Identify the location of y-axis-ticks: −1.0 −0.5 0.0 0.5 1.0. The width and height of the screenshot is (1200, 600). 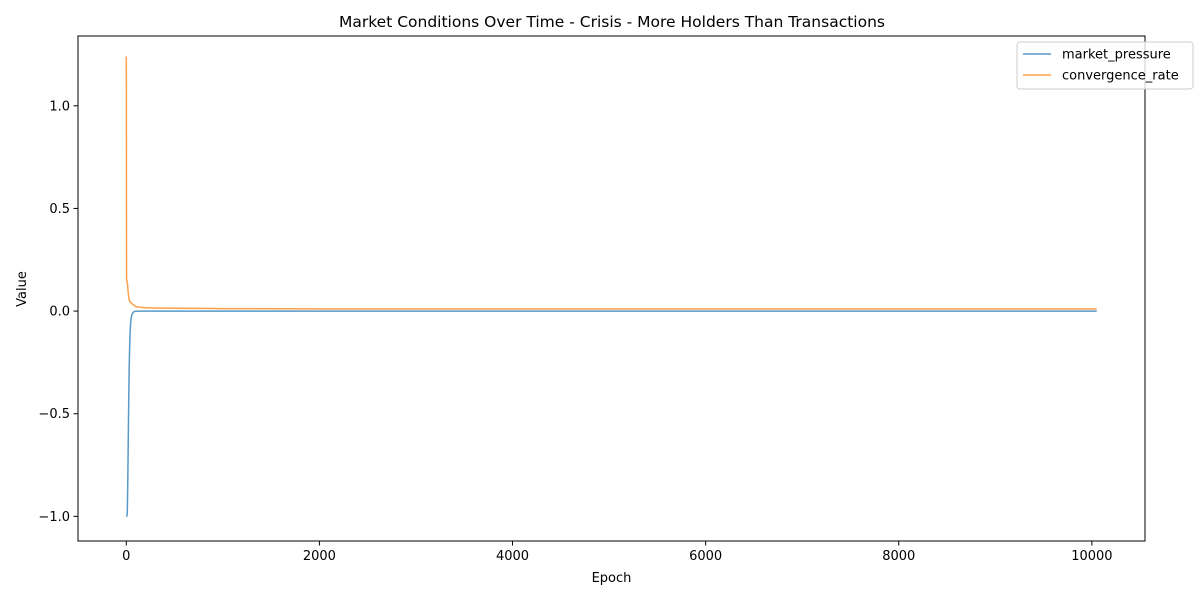
(58, 312).